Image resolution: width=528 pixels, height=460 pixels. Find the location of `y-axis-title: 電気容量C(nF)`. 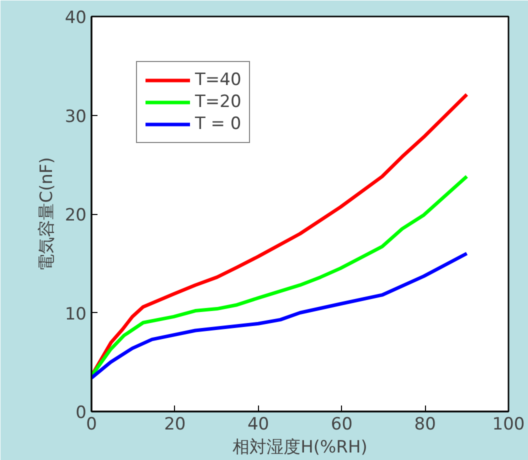

y-axis-title: 電気容量C(nF) is located at coordinates (46, 214).